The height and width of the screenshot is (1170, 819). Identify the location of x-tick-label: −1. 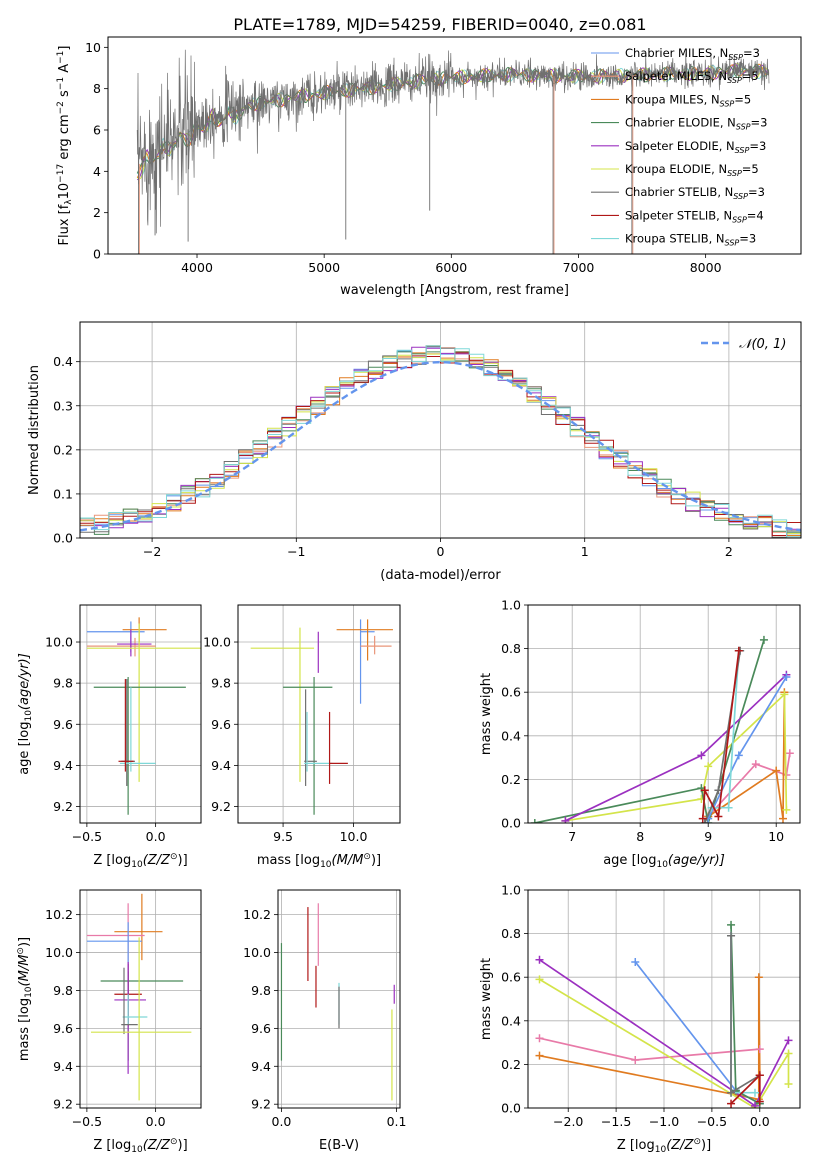
(296, 551).